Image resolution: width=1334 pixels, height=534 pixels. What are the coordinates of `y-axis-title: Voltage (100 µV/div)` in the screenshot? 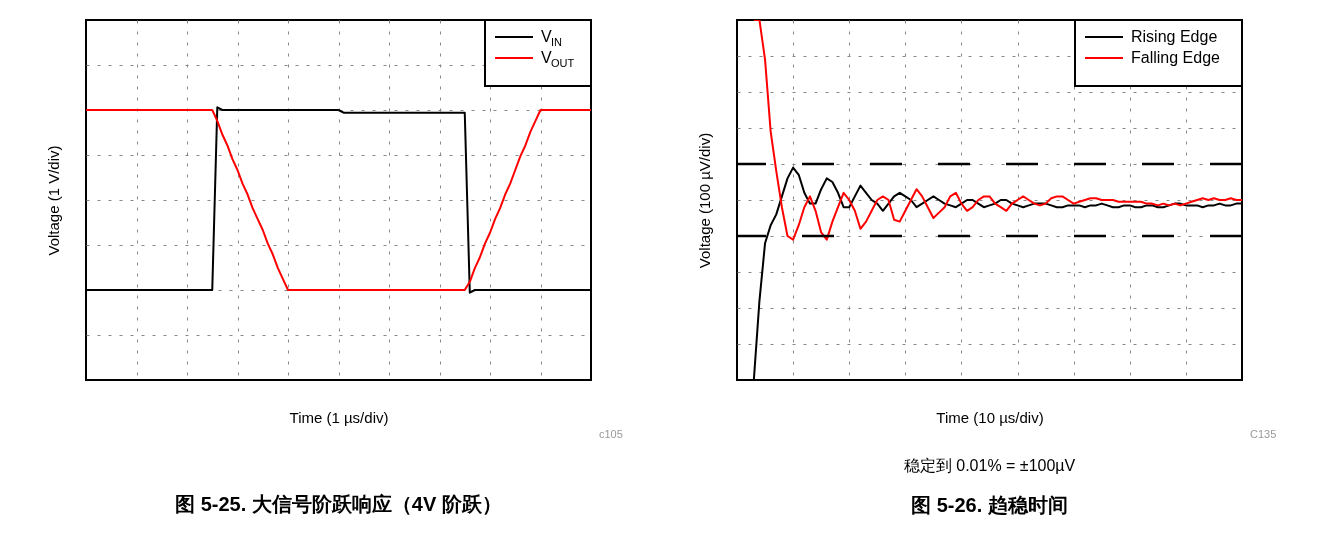 It's located at (704, 200).